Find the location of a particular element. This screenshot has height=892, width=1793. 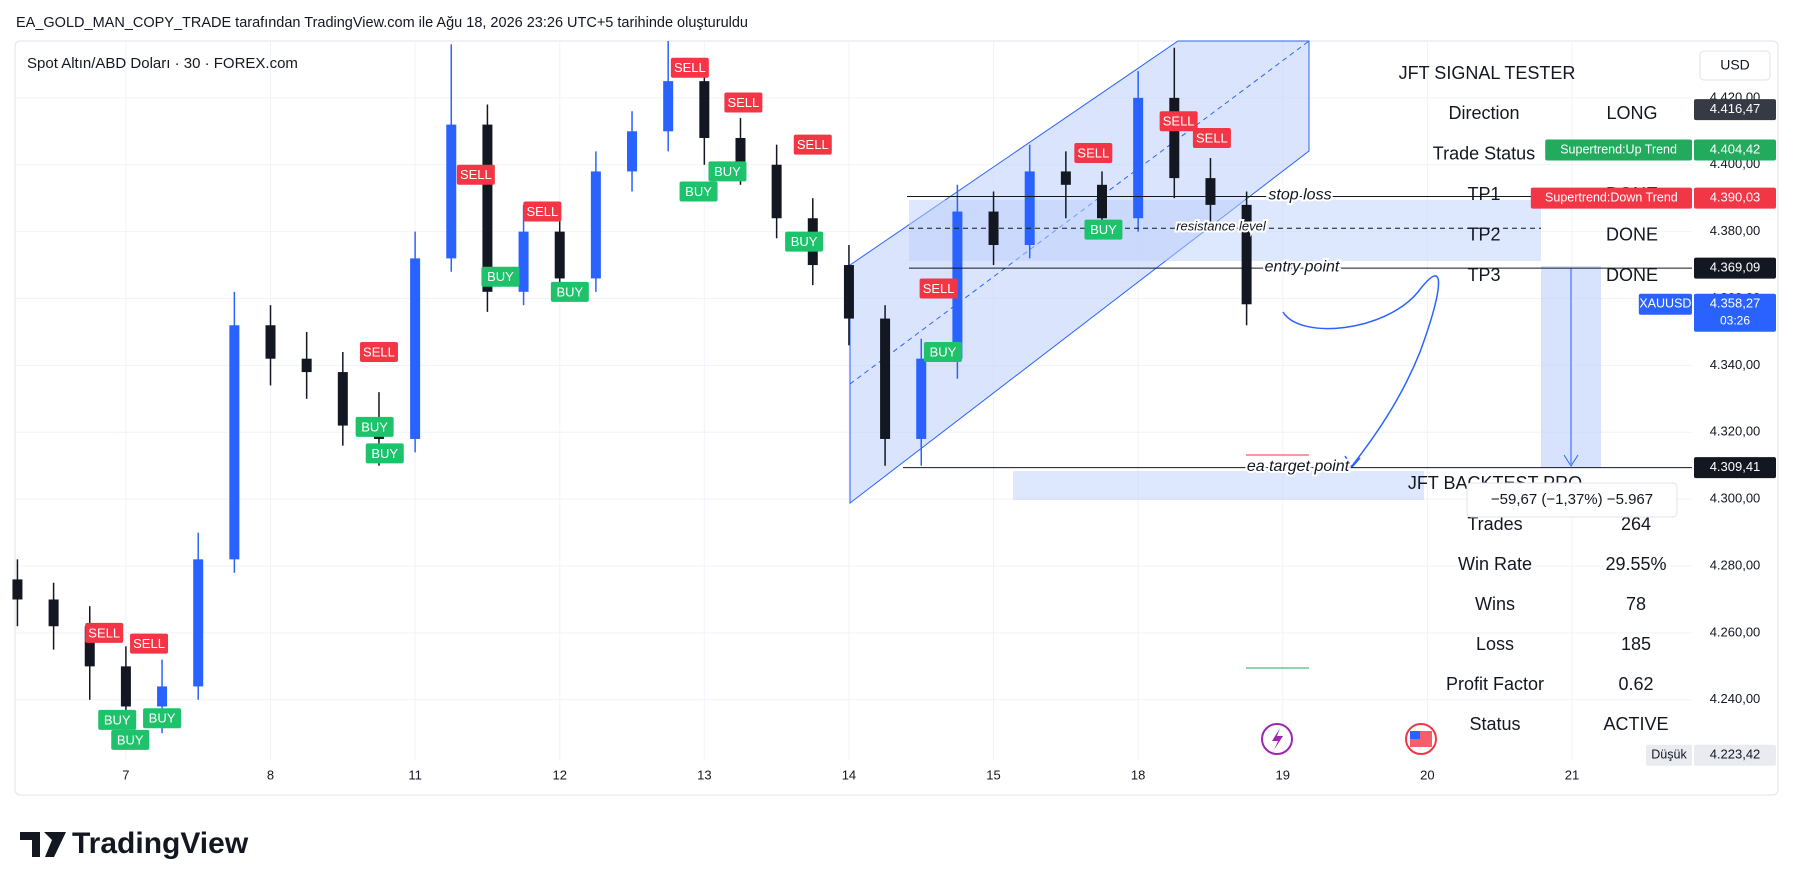

panel-value: 29.55% is located at coordinates (1635, 564).